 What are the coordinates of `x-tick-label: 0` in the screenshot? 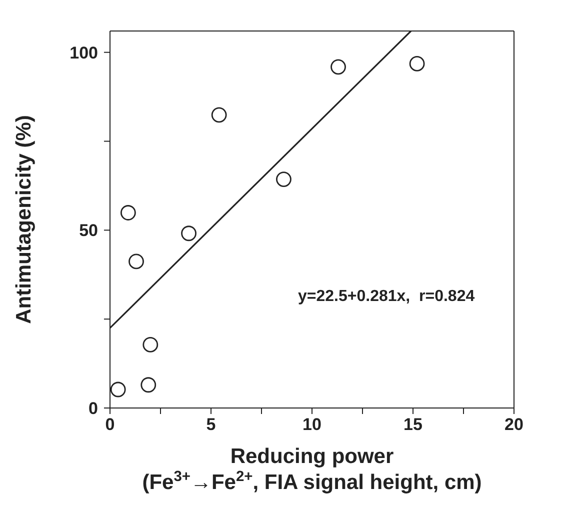 It's located at (110, 424).